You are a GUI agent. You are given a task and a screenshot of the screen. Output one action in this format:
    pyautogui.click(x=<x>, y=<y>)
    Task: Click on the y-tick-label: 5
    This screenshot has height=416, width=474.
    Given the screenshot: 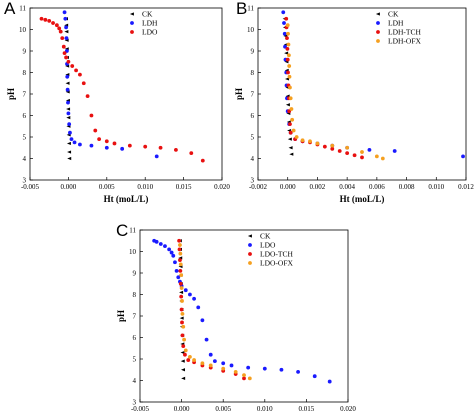 What is the action you would take?
    pyautogui.click(x=25, y=138)
    